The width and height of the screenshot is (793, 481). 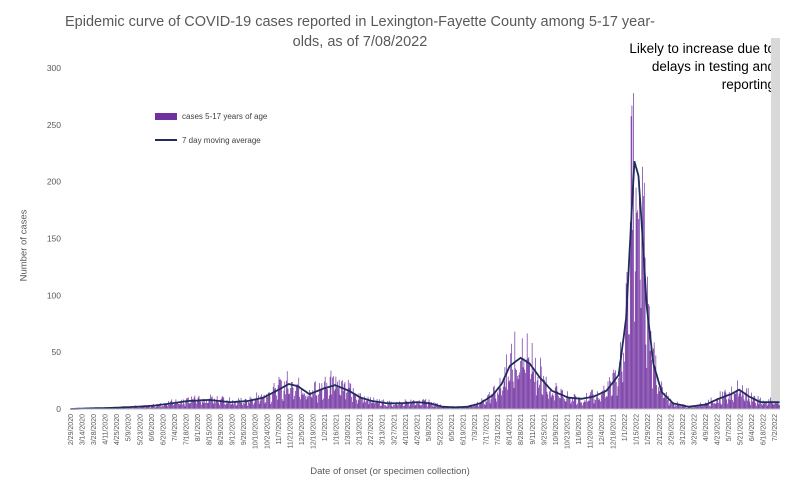 What do you see at coordinates (106, 429) in the screenshot?
I see `x-tick-label: 4/11/2020` at bounding box center [106, 429].